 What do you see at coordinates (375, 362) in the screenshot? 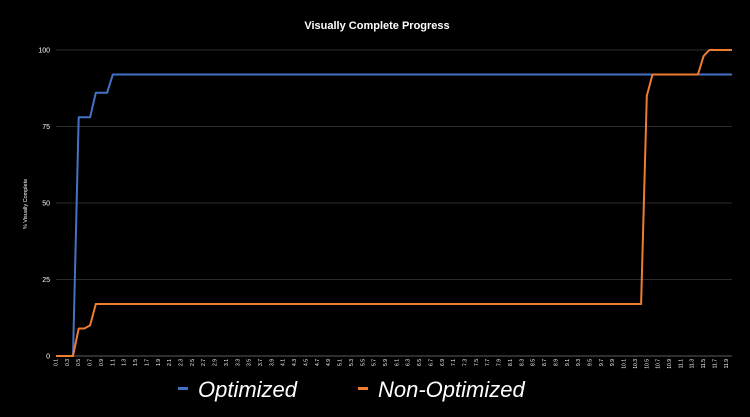
I see `x-tick-label: 5.7` at bounding box center [375, 362].